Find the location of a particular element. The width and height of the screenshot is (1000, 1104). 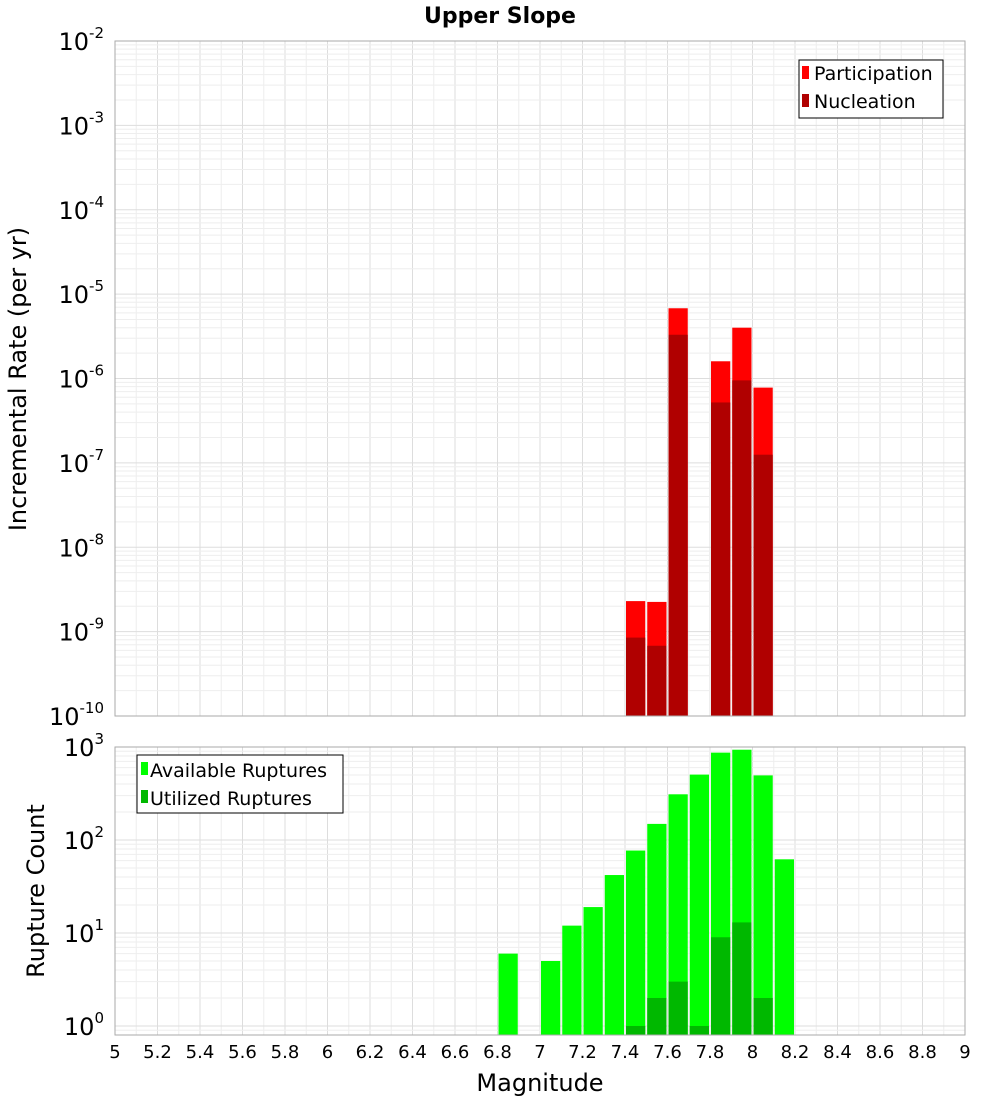

x-tick-label: 7 is located at coordinates (539, 1052).